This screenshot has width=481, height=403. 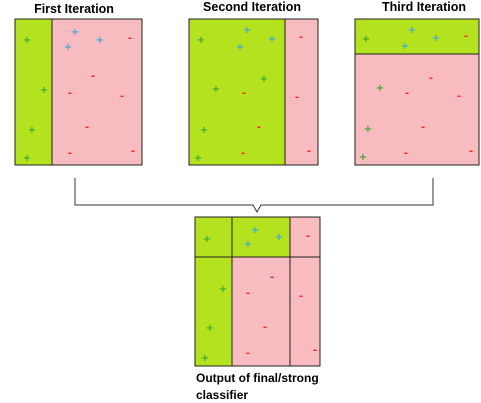 What do you see at coordinates (74, 9) in the screenshot?
I see `first-iteration-title: First Iteration` at bounding box center [74, 9].